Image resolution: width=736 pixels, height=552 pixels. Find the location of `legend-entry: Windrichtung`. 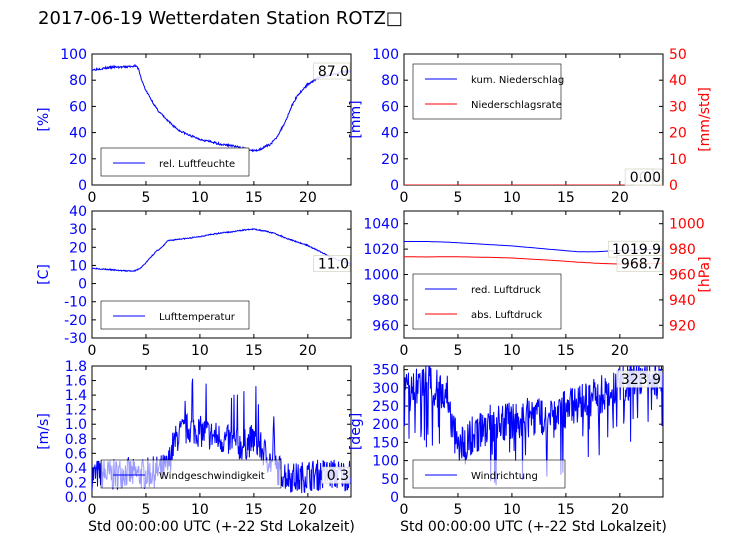

legend-entry: Windrichtung is located at coordinates (504, 476).